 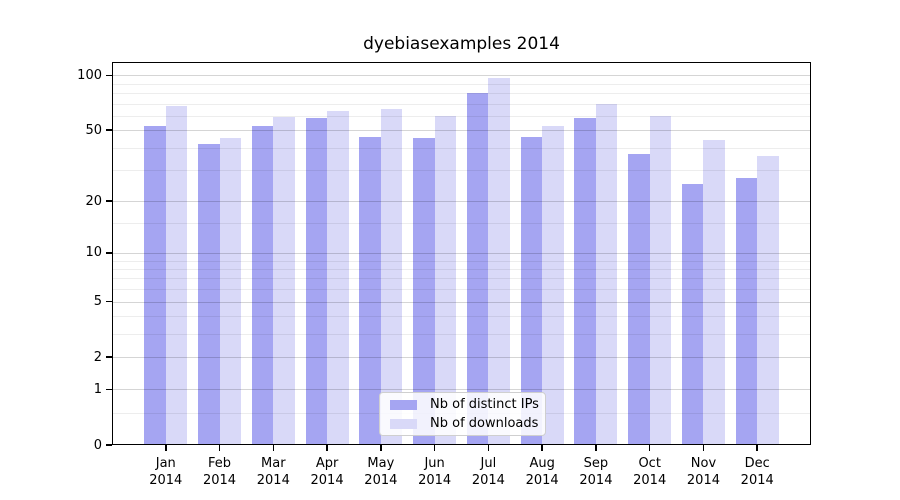 What do you see at coordinates (650, 472) in the screenshot?
I see `x-axis-tick-label: Oct 2014` at bounding box center [650, 472].